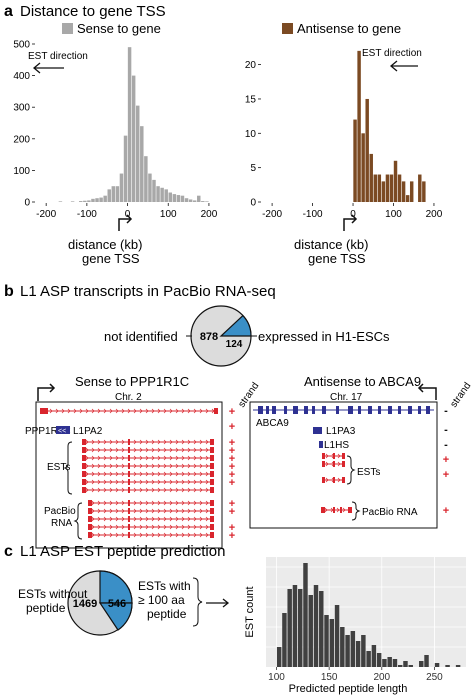  What do you see at coordinates (53, 594) in the screenshot?
I see `pie-without-label-1: ESTs without` at bounding box center [53, 594].